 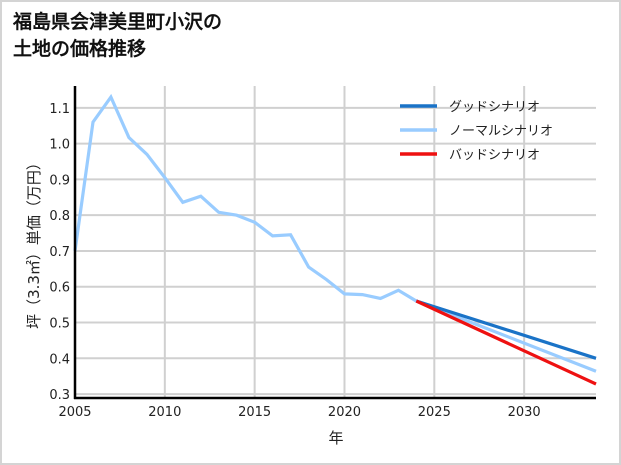 I want to click on y-tick-label: 1.0, so click(x=59, y=145).